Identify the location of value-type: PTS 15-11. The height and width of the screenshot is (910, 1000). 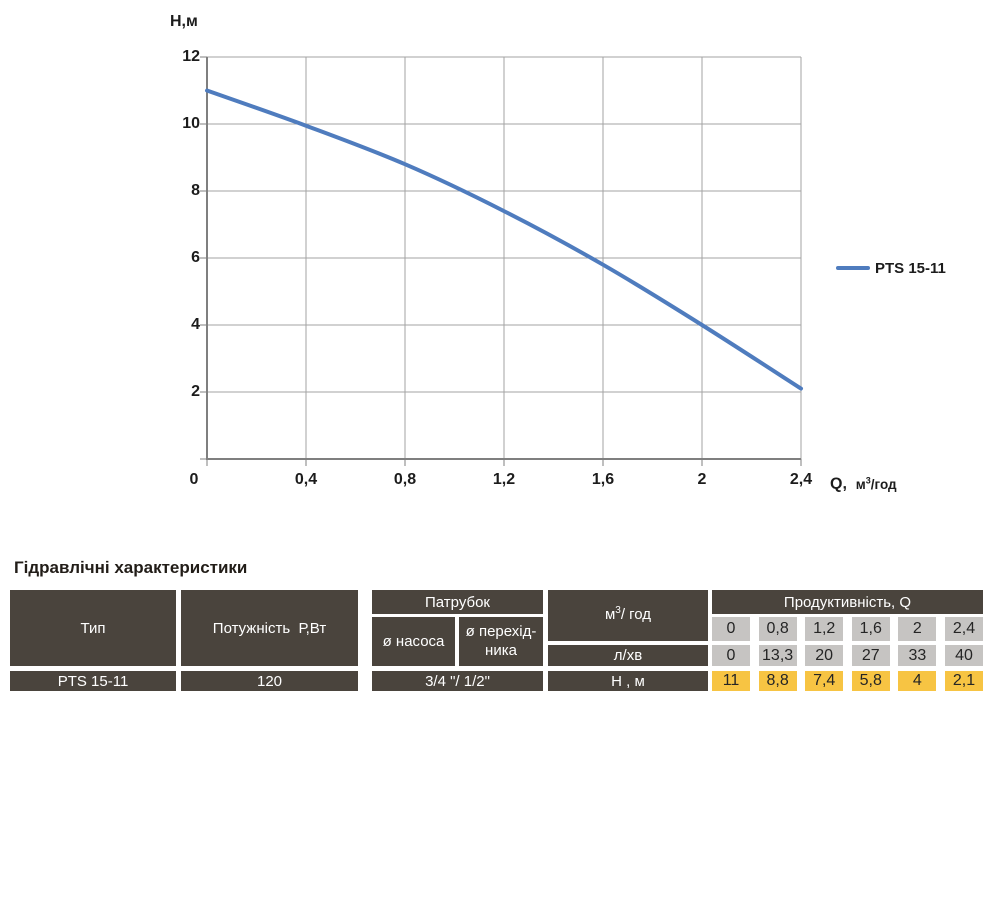
(93, 681).